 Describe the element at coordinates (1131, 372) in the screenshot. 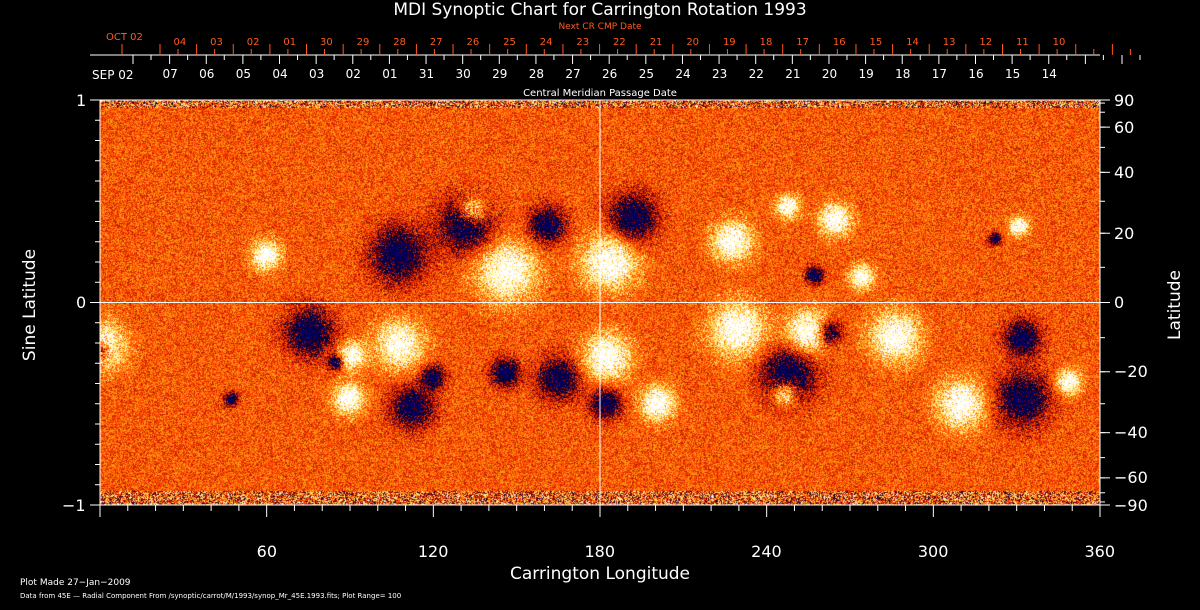

I see `y-right-tick-label: −20` at that location.